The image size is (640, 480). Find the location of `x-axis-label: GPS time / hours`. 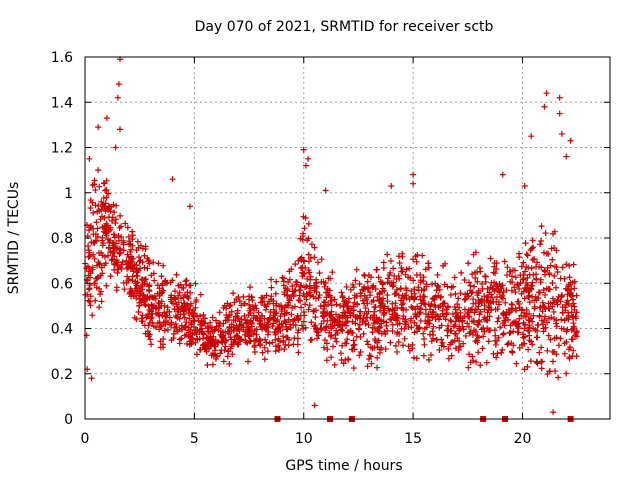

x-axis-label: GPS time / hours is located at coordinates (343, 466).